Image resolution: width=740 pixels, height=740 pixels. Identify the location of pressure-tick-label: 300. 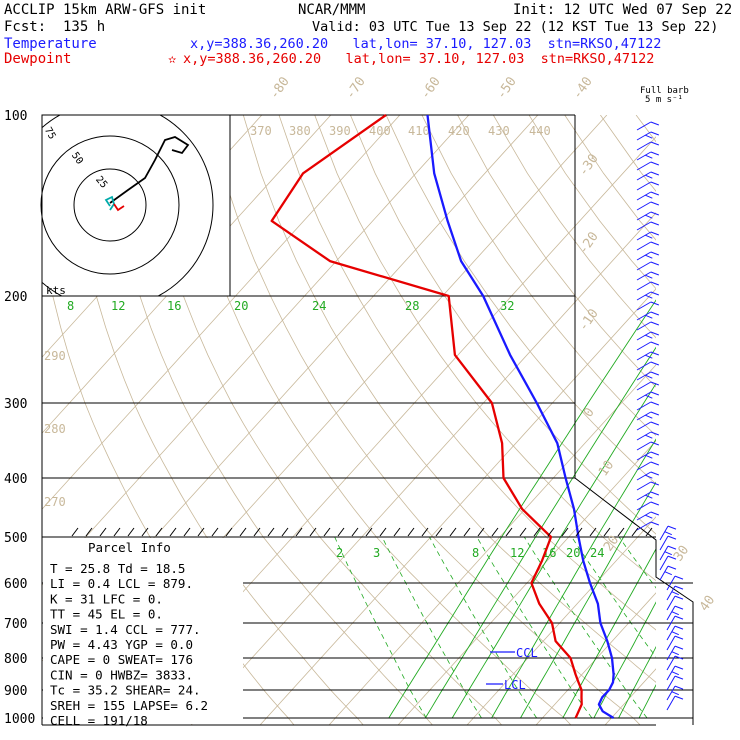
(15, 404).